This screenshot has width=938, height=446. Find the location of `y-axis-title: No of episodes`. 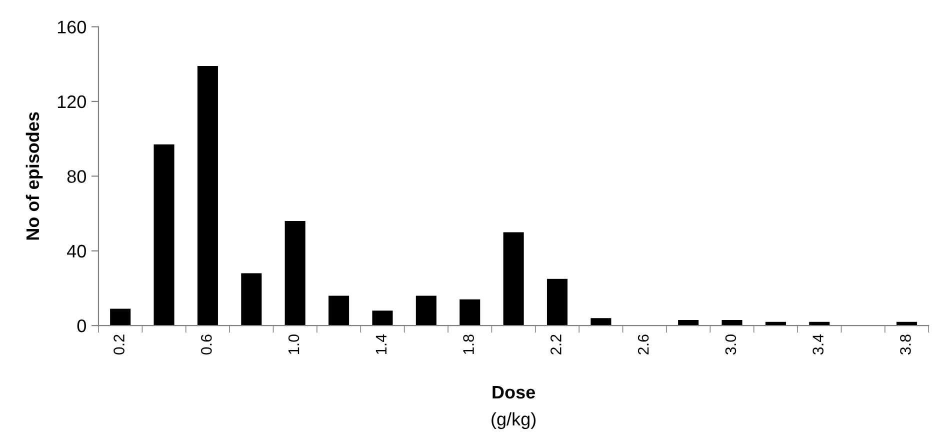

y-axis-title: No of episodes is located at coordinates (34, 176).